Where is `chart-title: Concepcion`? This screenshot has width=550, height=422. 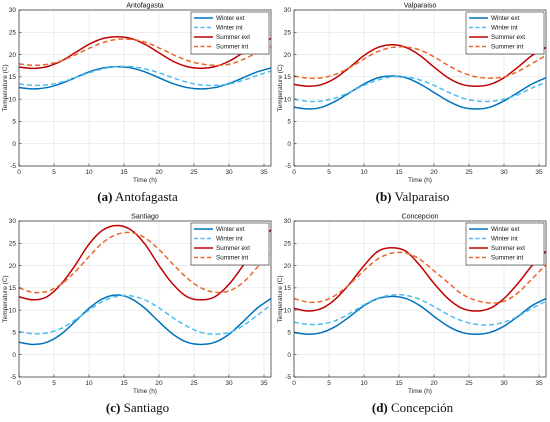 chart-title: Concepcion is located at coordinates (420, 217).